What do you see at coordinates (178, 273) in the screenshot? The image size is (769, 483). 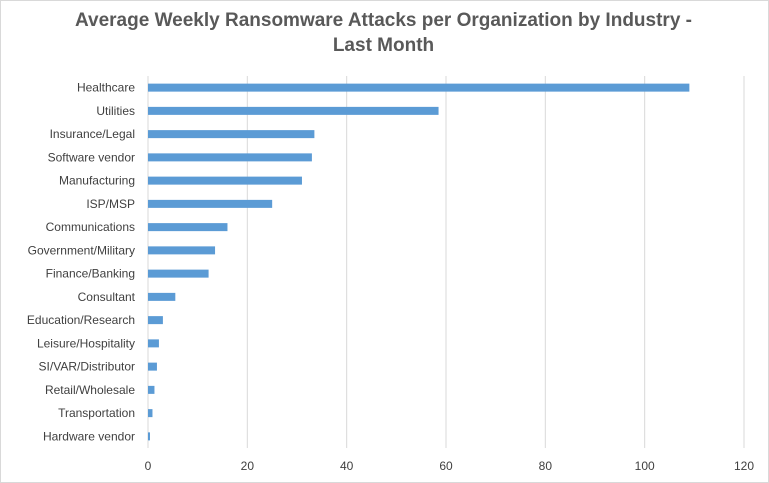 I see `bar-finance-banking` at bounding box center [178, 273].